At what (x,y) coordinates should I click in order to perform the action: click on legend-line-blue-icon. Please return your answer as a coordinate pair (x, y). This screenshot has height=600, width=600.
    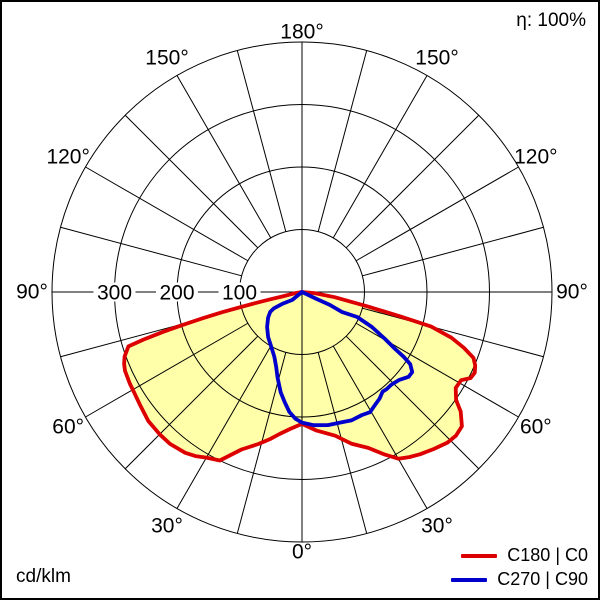
    Looking at the image, I should click on (469, 579).